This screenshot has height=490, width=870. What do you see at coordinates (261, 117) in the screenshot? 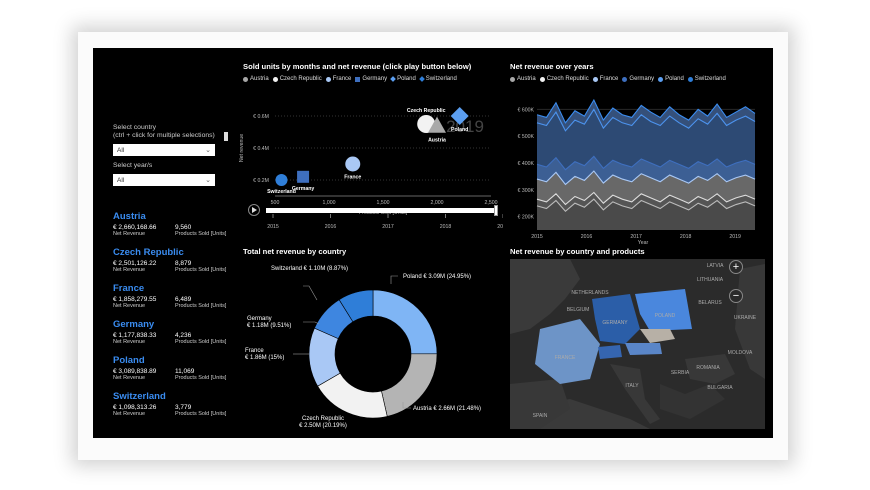
I see `y-tick-label: € 0.6M` at bounding box center [261, 117].